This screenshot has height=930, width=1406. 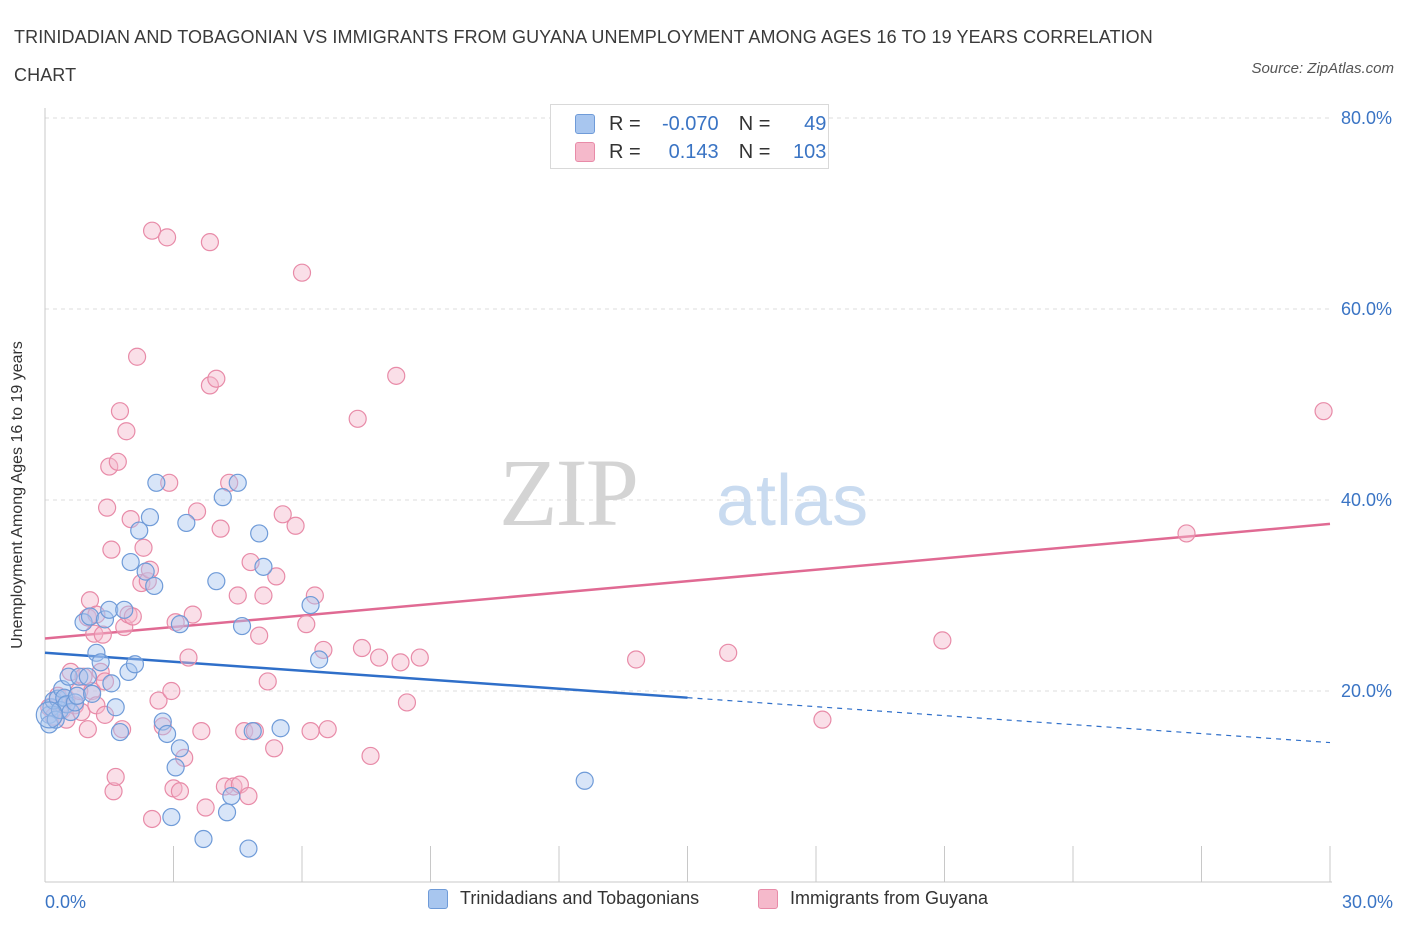 I want to click on legend-r-value: -0.070, so click(x=690, y=123).